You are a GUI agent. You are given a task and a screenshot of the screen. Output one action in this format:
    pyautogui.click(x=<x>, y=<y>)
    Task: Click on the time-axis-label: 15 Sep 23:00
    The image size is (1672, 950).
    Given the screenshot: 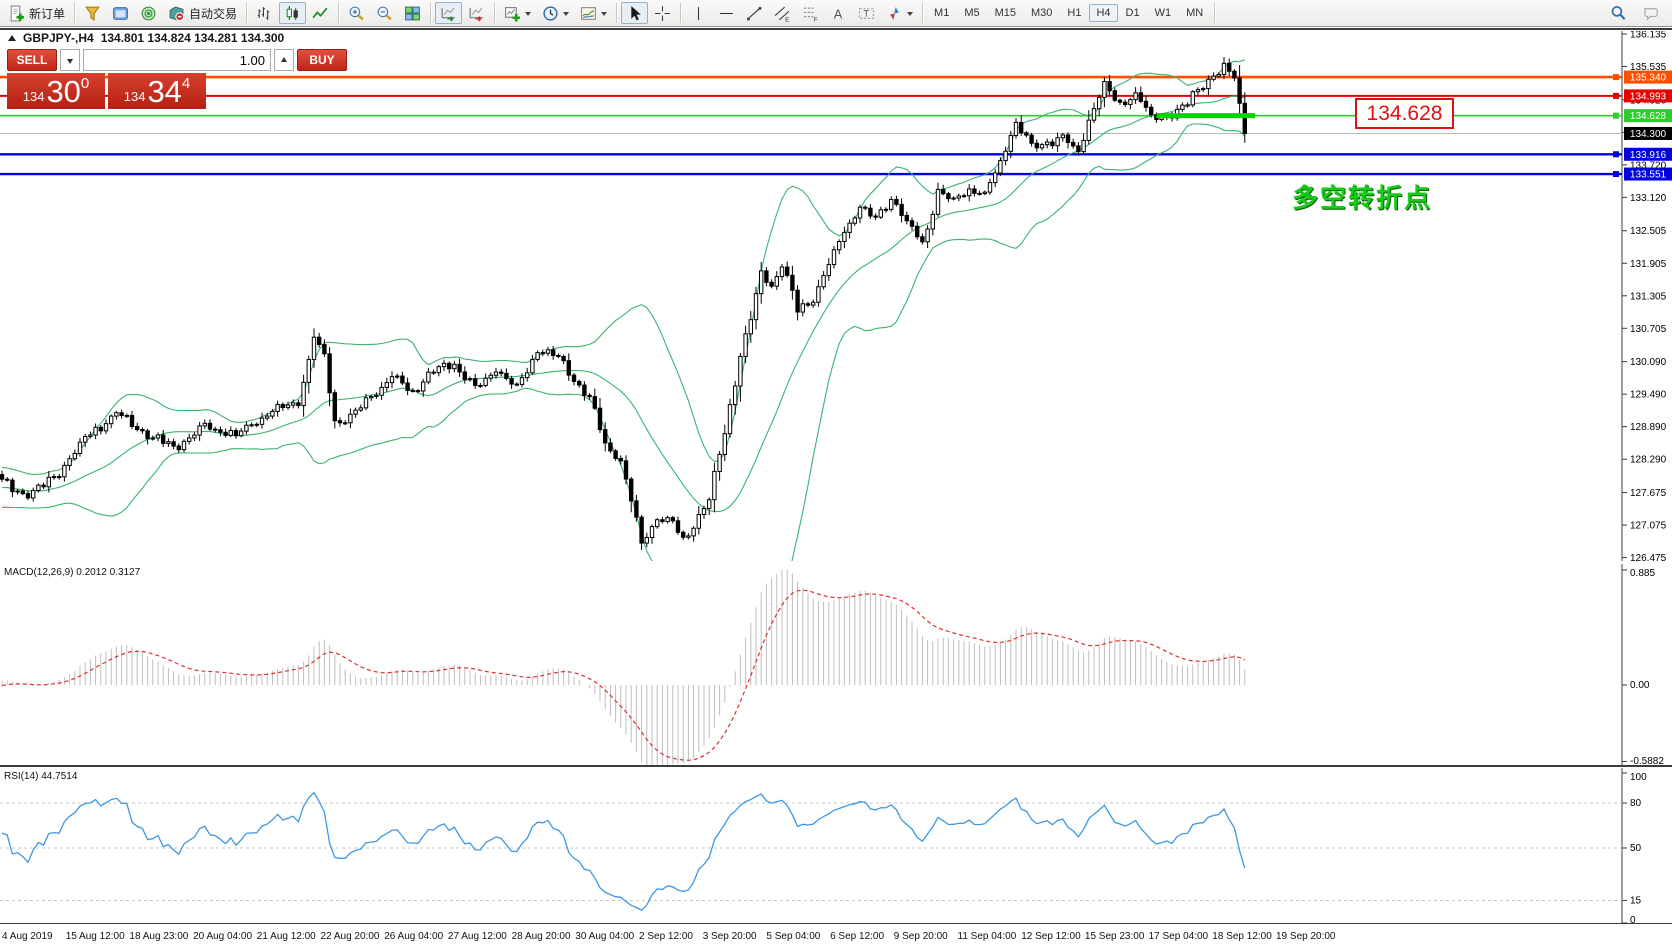 What is the action you would take?
    pyautogui.click(x=1114, y=936)
    